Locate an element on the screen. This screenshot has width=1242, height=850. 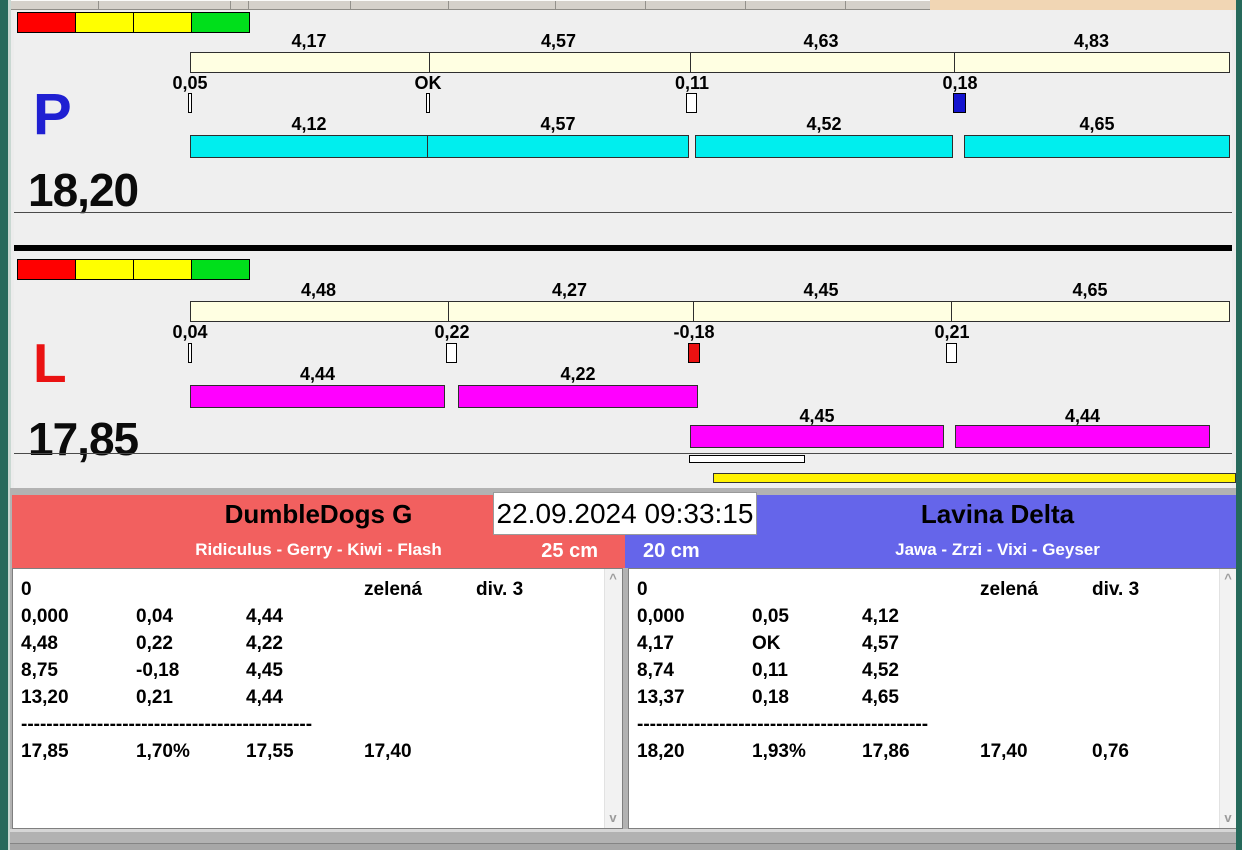
gap-time-label: 4,17 is located at coordinates (309, 41).